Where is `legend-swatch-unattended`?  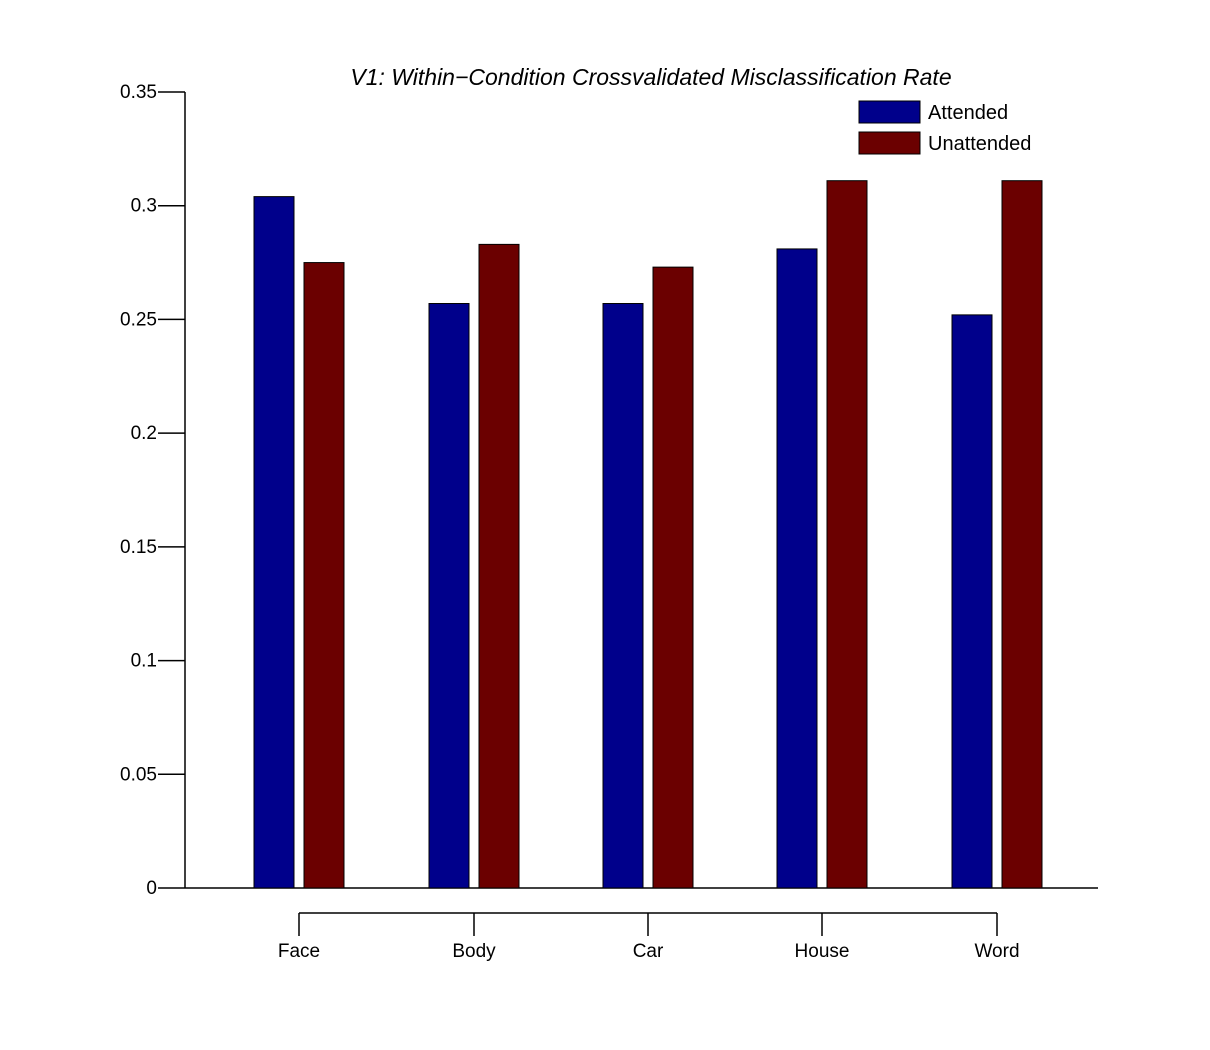 legend-swatch-unattended is located at coordinates (889, 143).